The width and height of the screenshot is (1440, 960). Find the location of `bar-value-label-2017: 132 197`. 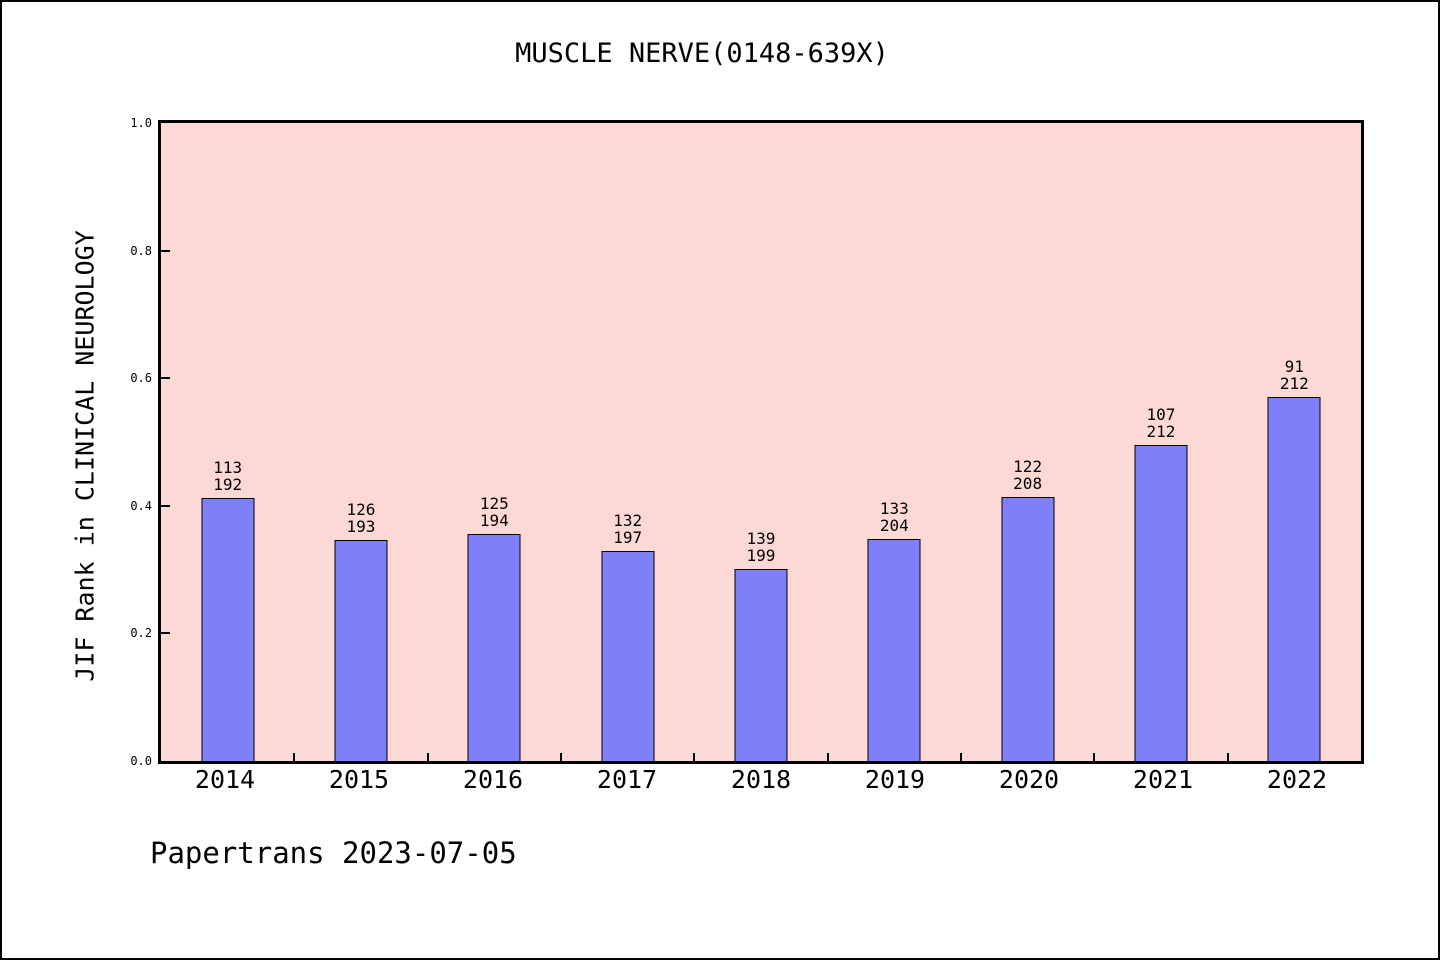

bar-value-label-2017: 132 197 is located at coordinates (627, 529).